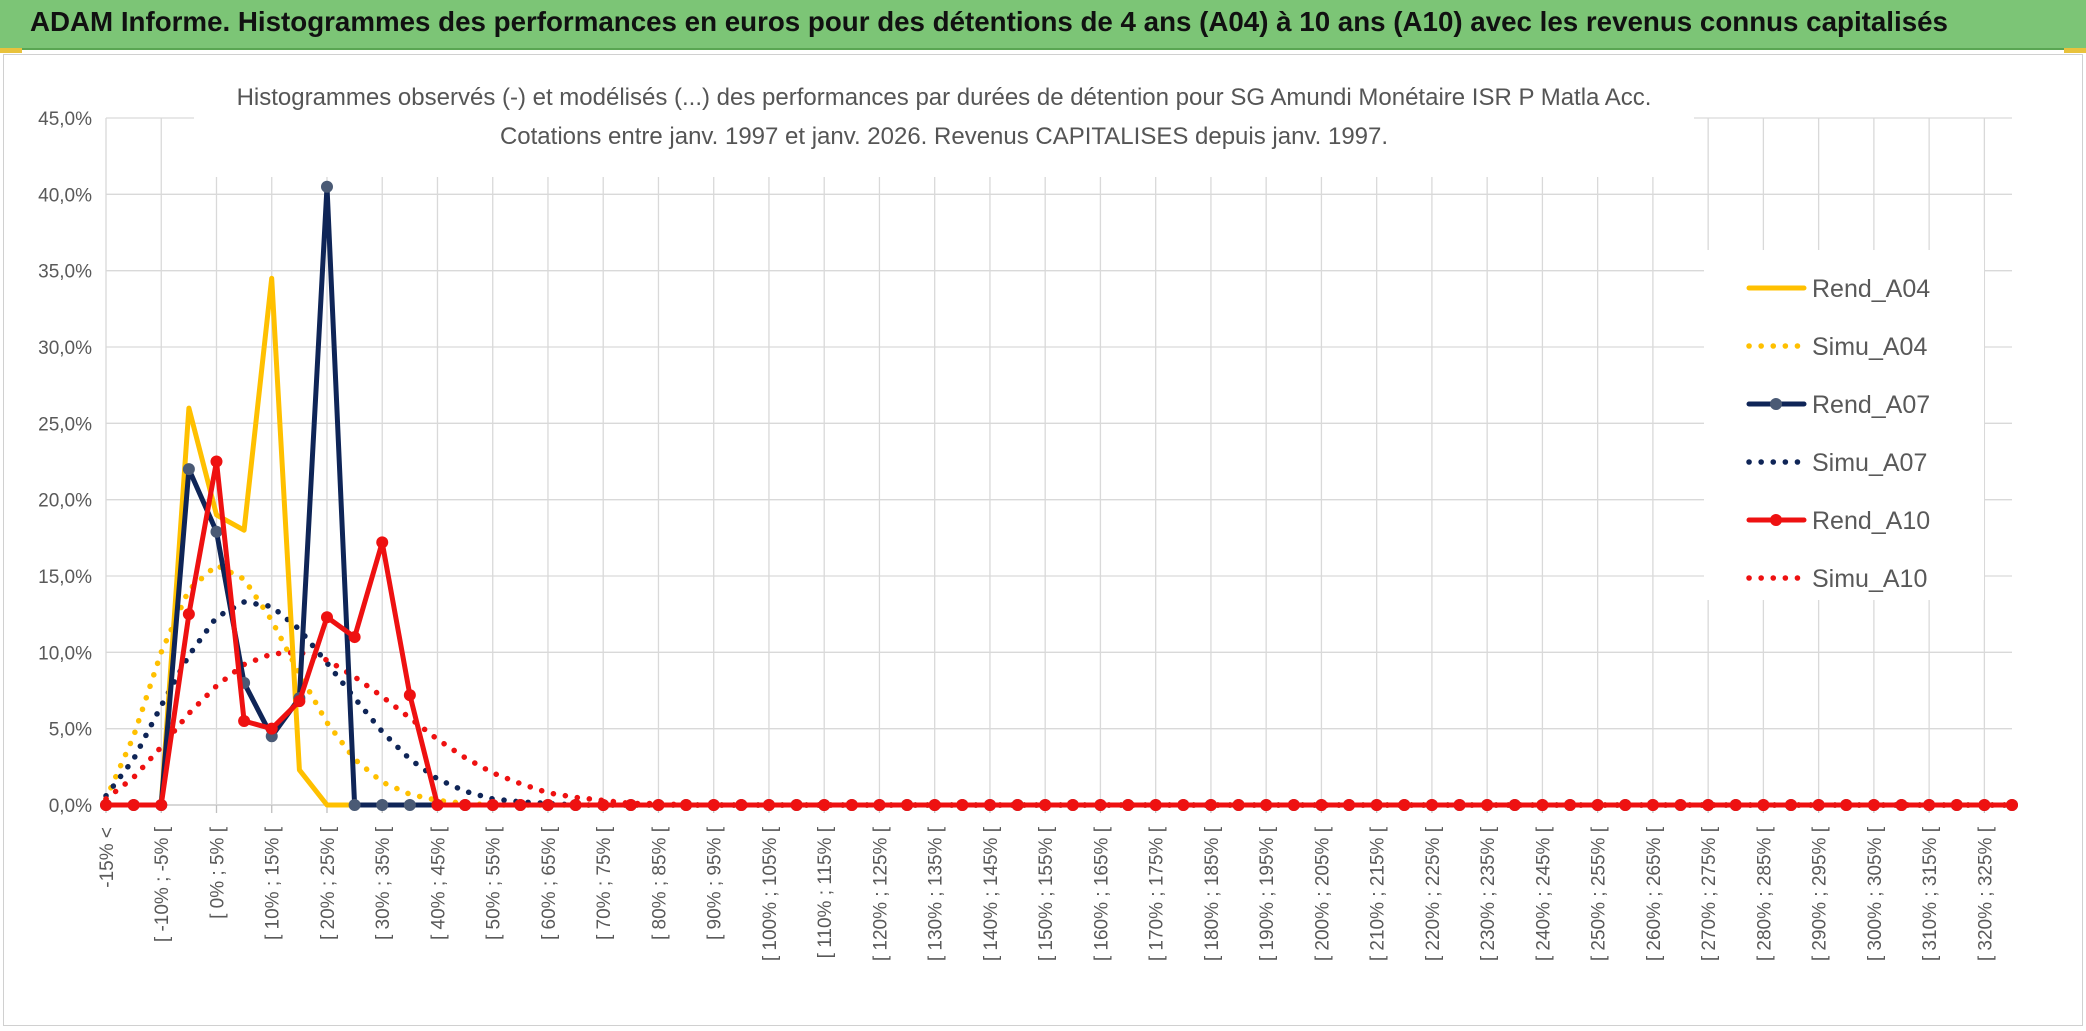  I want to click on x-tick-group: [ 50% ; 55% [, so click(494, 883).